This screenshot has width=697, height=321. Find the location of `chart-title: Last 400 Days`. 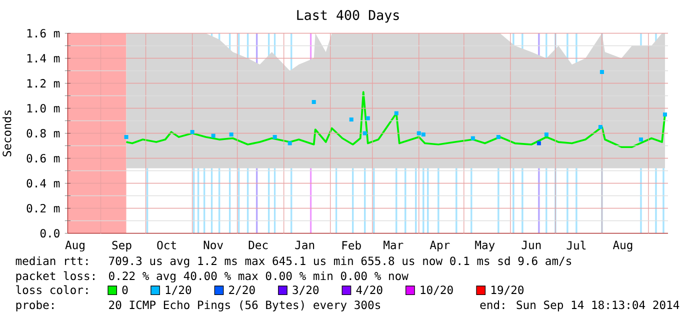

chart-title: Last 400 Days is located at coordinates (348, 16).